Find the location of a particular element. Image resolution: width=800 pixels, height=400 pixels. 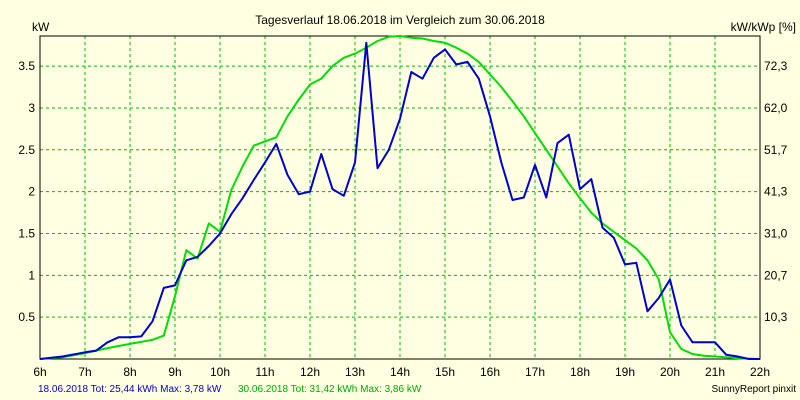

y-axis-left-label: kW is located at coordinates (41, 27).